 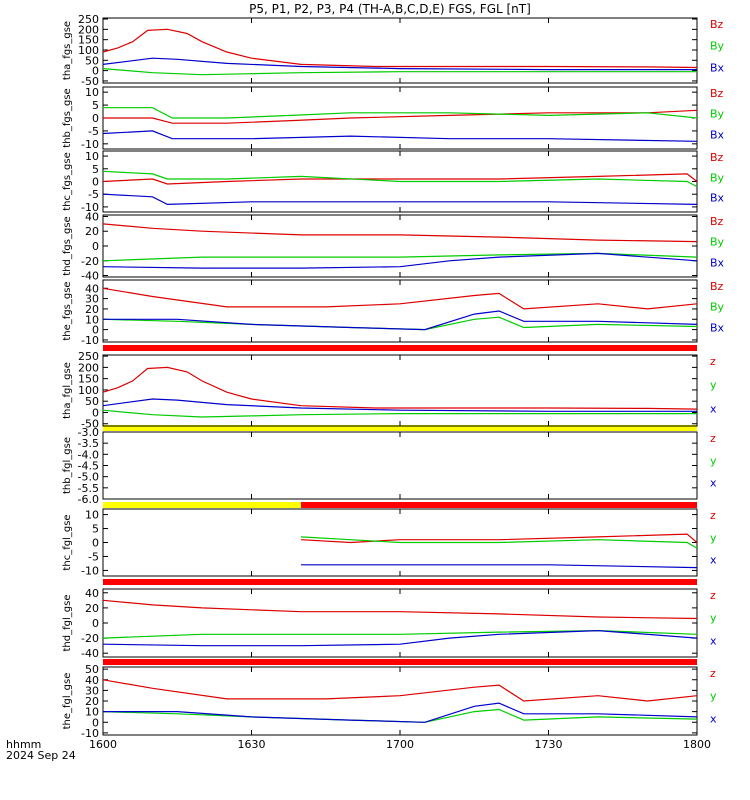 What do you see at coordinates (88, 454) in the screenshot?
I see `ytick-label-6-4: -4.0` at bounding box center [88, 454].